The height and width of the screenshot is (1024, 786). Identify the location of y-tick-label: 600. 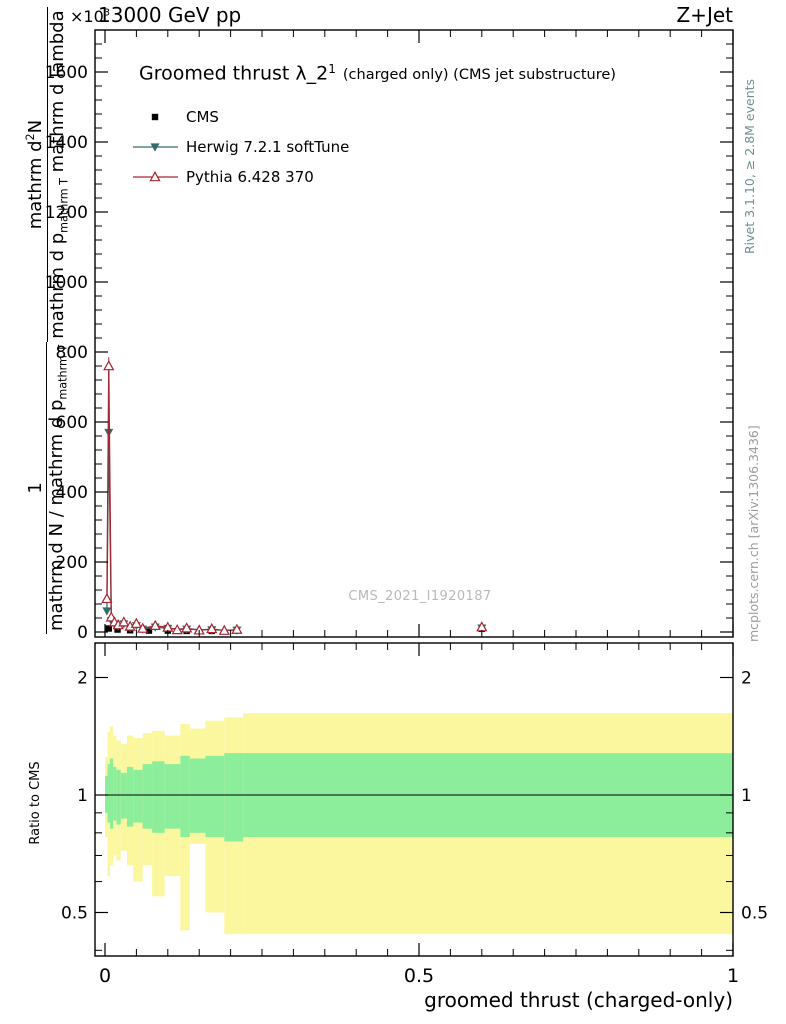
(72, 423).